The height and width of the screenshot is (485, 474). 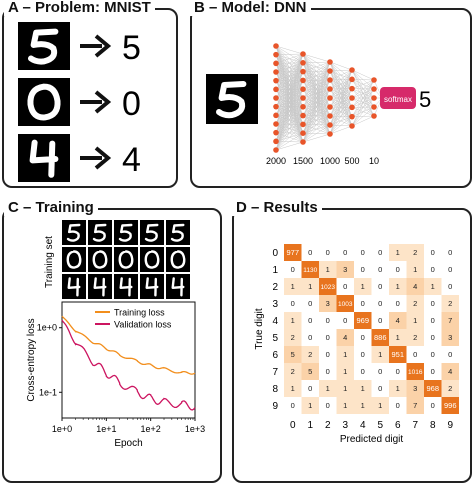 I want to click on mnist-image-4-stroke, so click(x=44, y=158).